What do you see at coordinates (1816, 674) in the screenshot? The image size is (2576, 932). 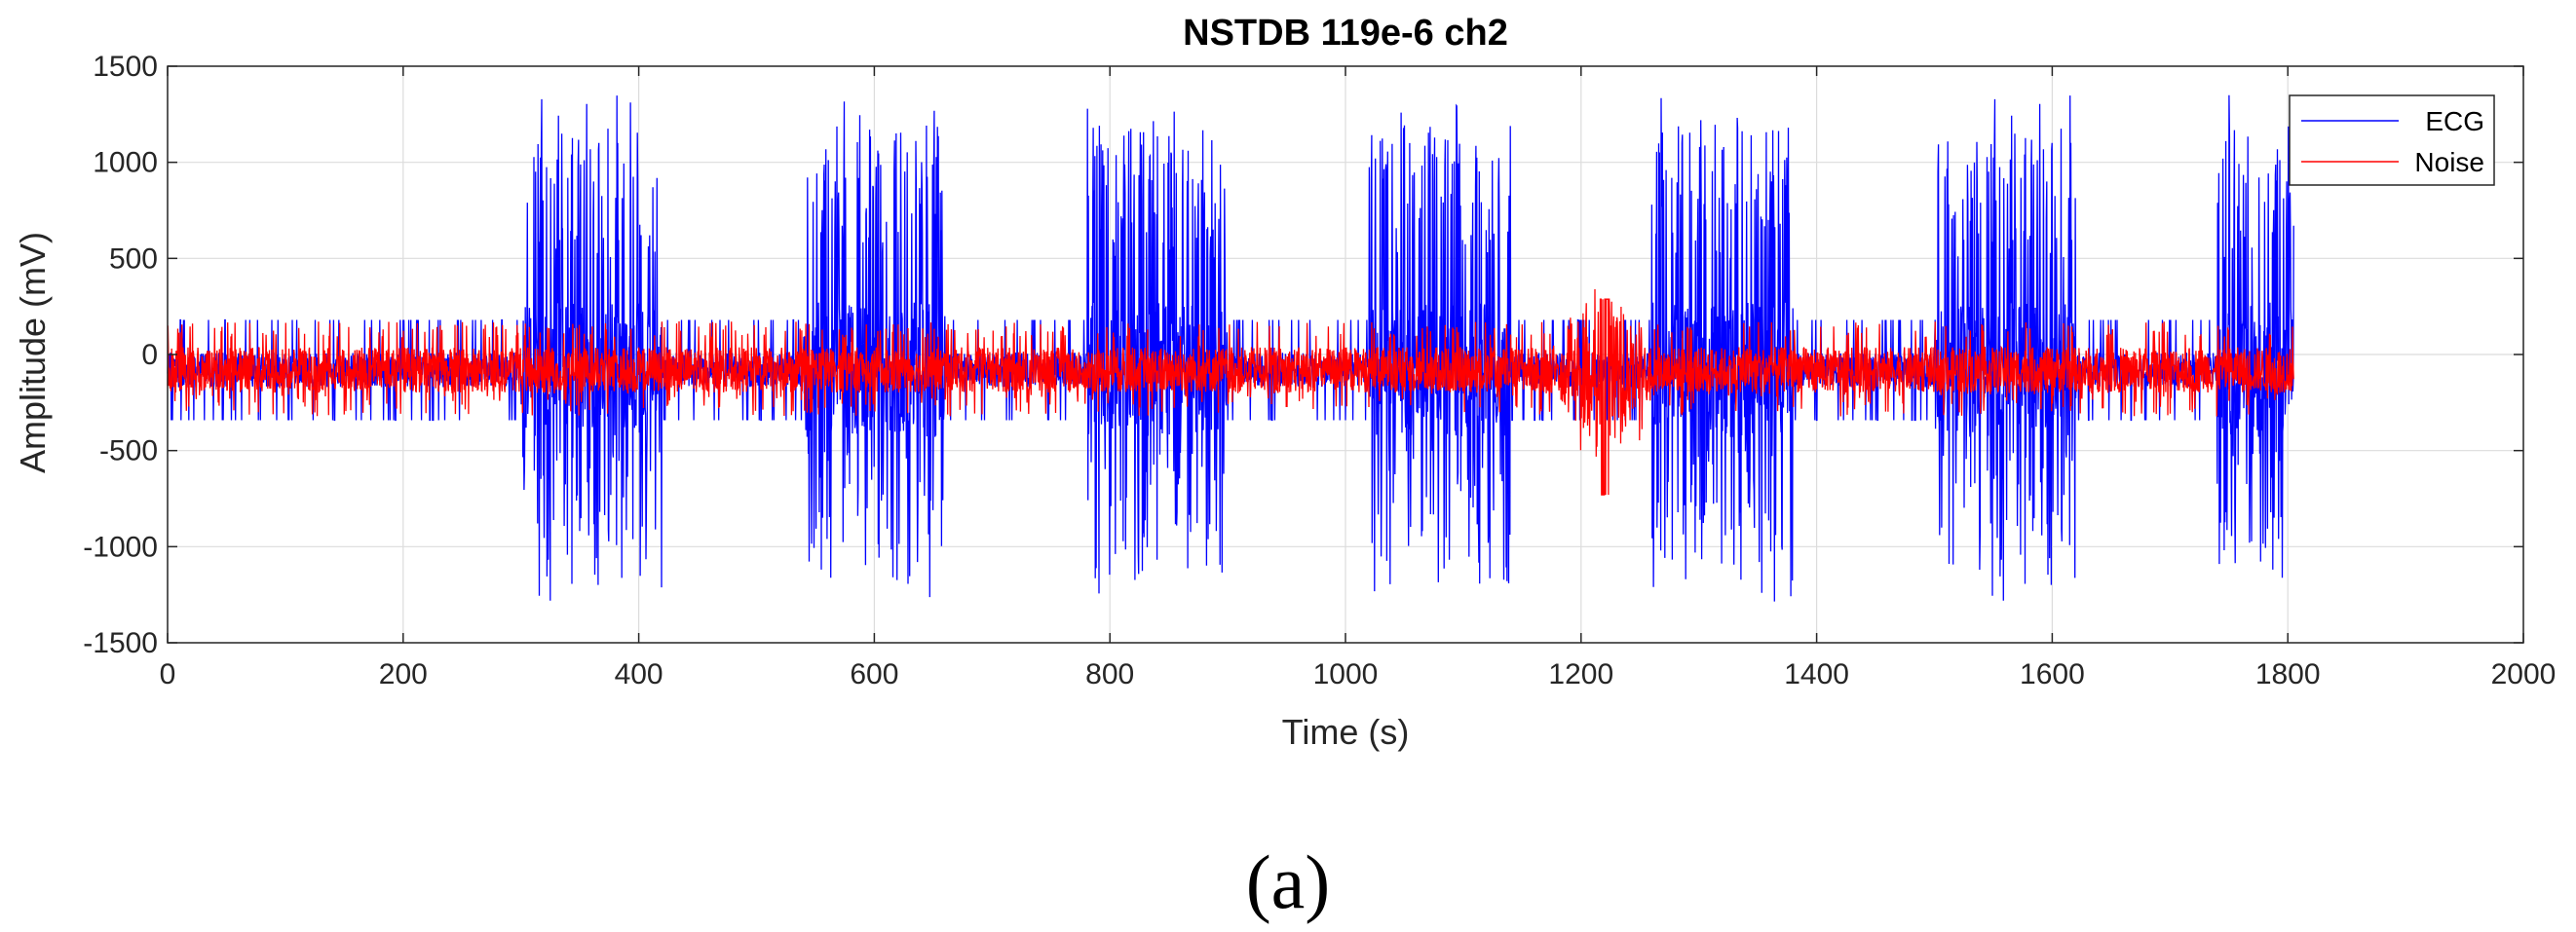 I see `x-tick-label: 1400` at bounding box center [1816, 674].